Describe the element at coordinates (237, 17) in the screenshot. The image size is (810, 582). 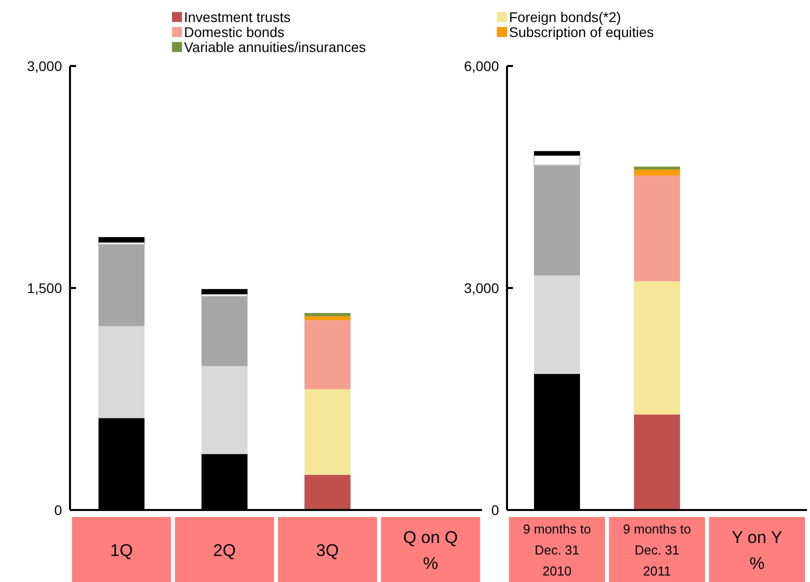
I see `legend-label: Investment trusts` at that location.